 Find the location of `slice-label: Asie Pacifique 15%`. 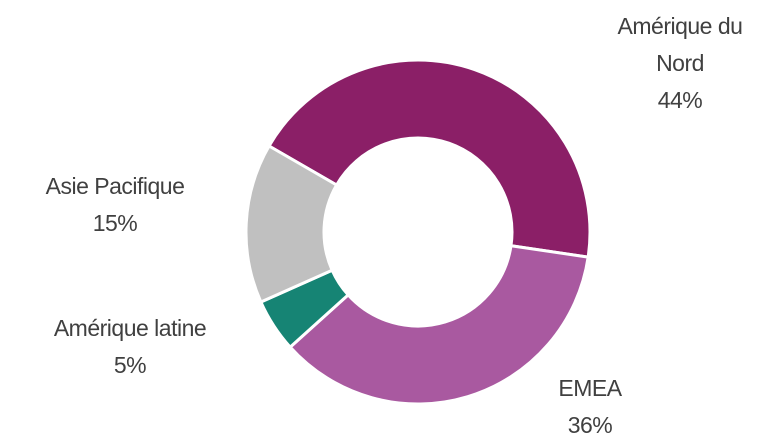

slice-label: Asie Pacifique 15% is located at coordinates (115, 205).